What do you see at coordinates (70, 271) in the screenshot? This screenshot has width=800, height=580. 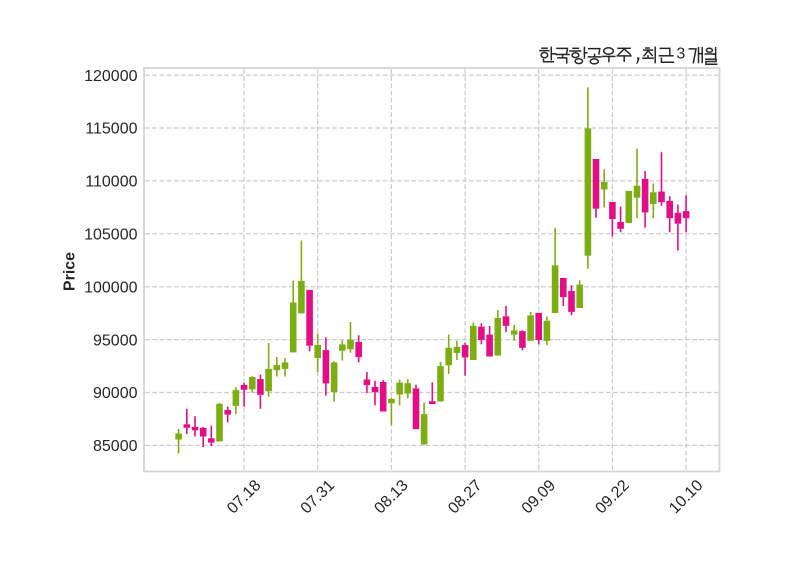 I see `svg-text: Price` at bounding box center [70, 271].